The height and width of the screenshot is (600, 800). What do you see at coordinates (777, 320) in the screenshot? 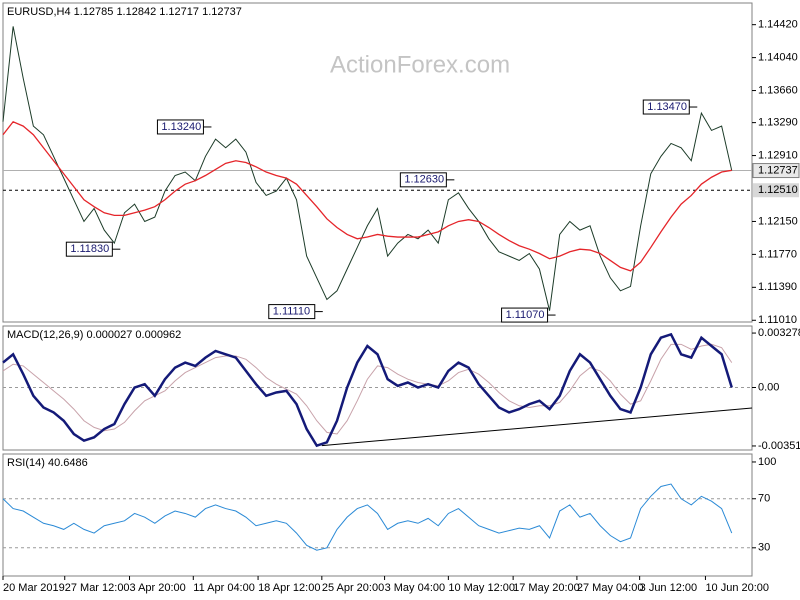
I see `y-tick-label: 1.11010` at bounding box center [777, 320].